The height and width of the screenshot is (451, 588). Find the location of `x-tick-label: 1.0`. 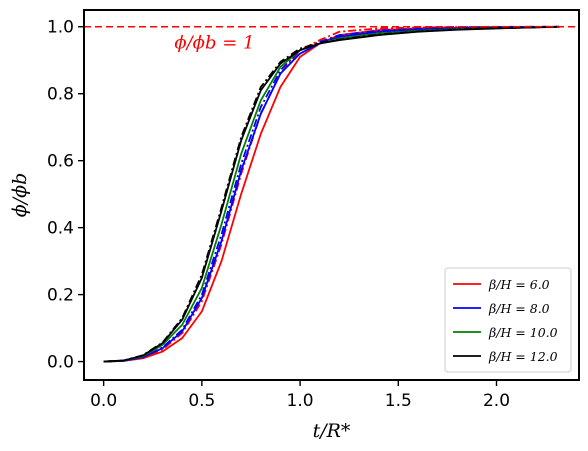

x-tick-label: 1.0 is located at coordinates (300, 401).